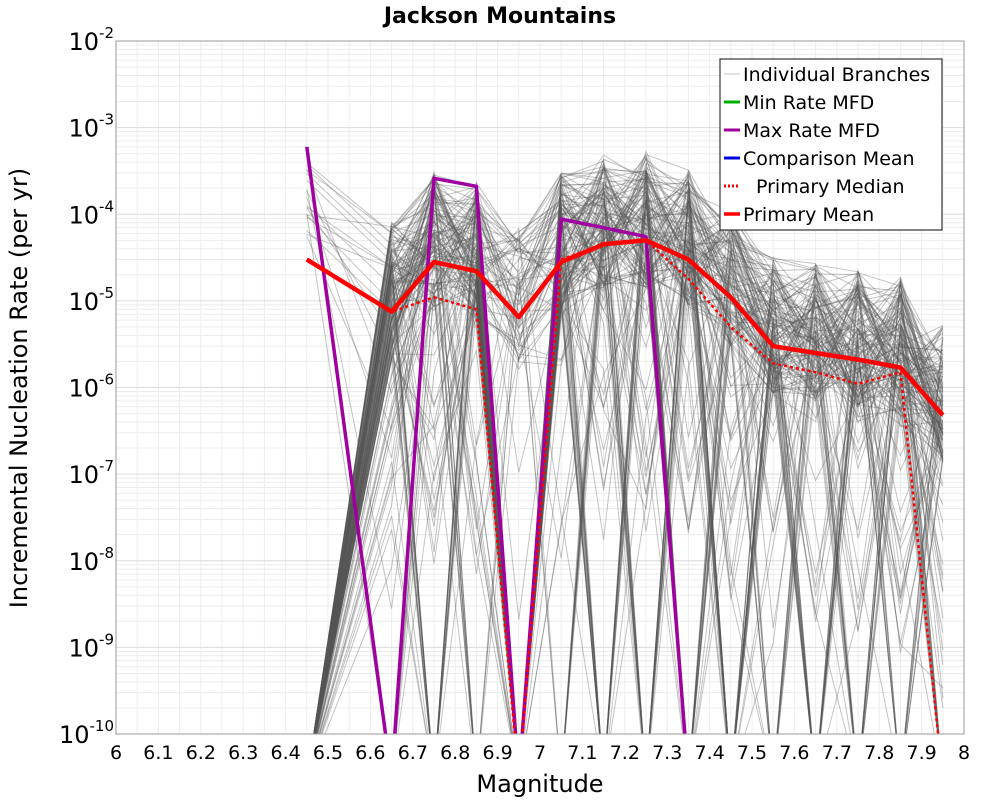  I want to click on x-tick-label: 7.9, so click(921, 753).